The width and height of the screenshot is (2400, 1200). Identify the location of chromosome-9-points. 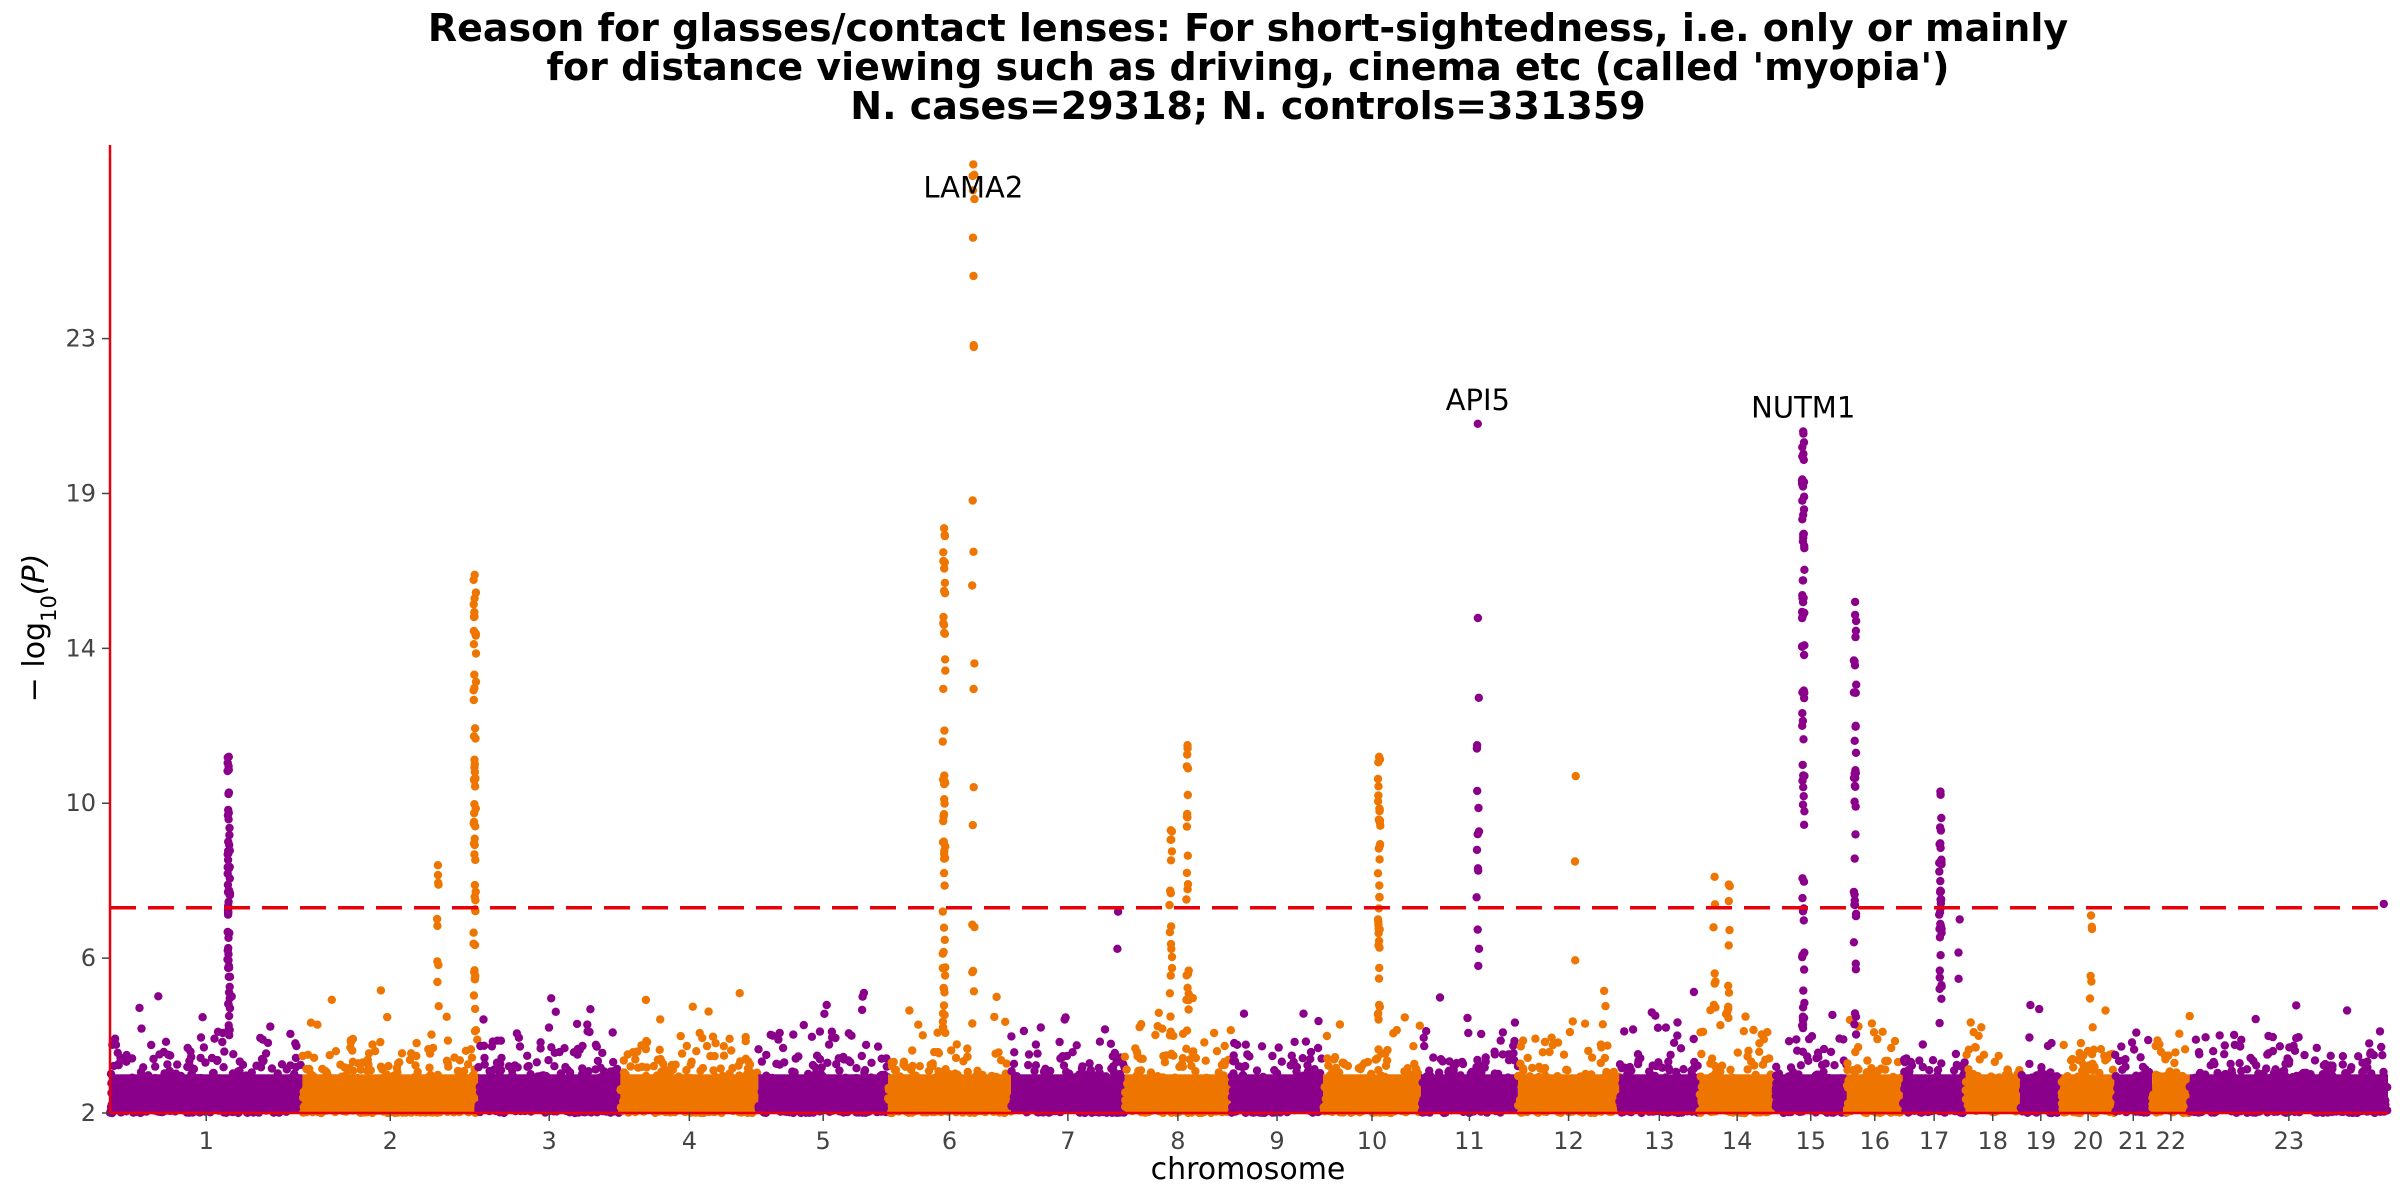
(1277, 1063).